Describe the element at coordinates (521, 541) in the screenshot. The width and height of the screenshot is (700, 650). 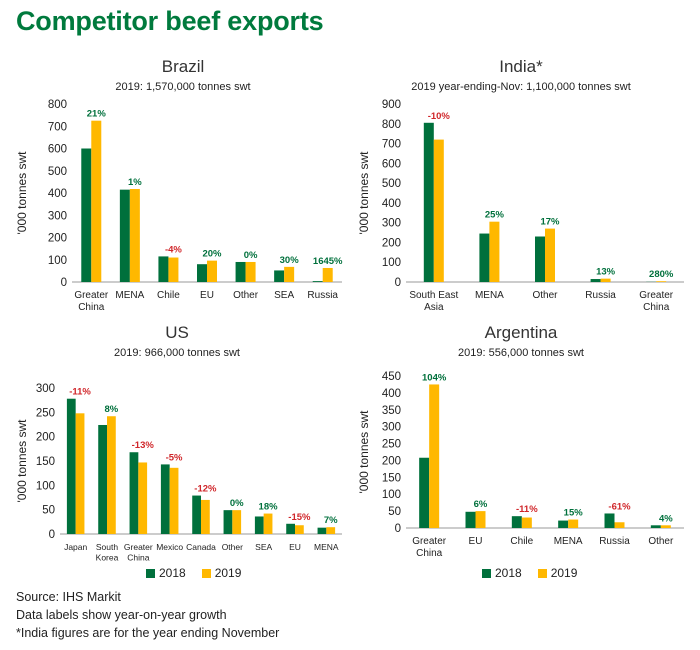
I see `x-tick-label: Chile` at that location.